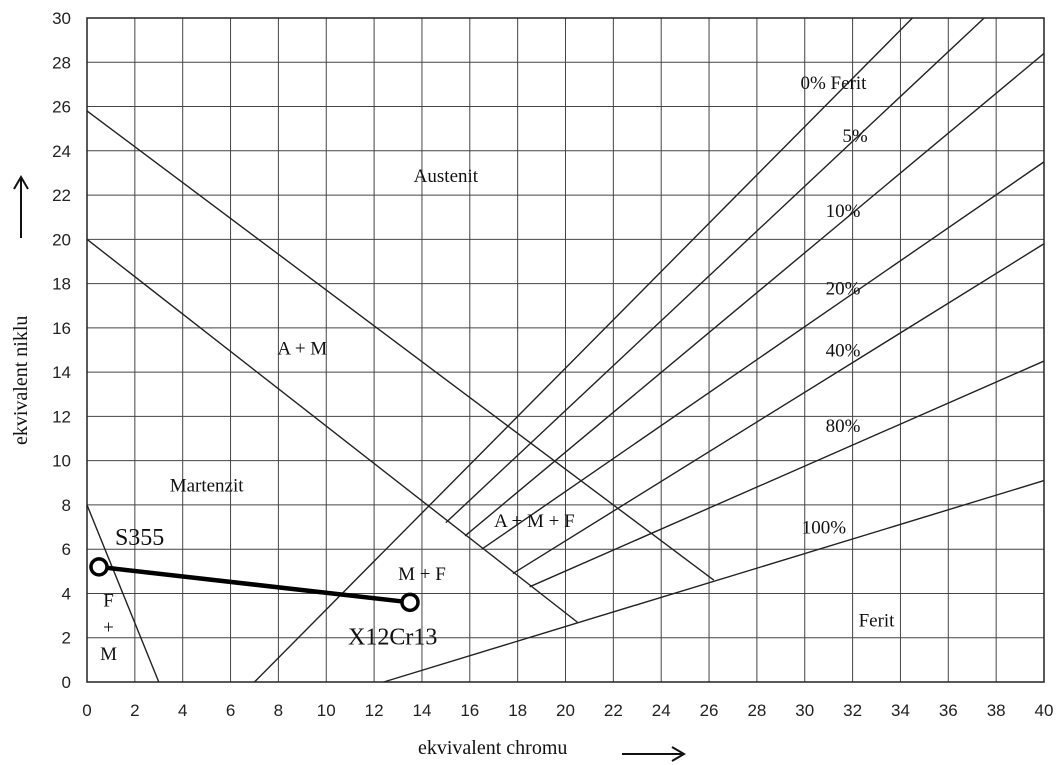 The image size is (1064, 765). What do you see at coordinates (66, 549) in the screenshot?
I see `y-tick-label: 6` at bounding box center [66, 549].